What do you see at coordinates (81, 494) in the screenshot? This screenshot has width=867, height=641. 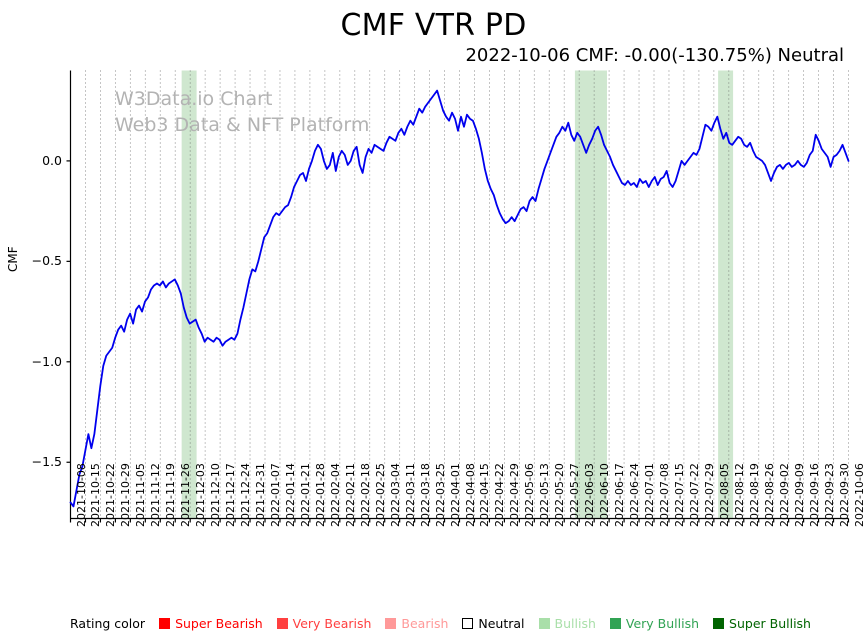 I see `x-tick-label: 2021-10-08` at bounding box center [81, 494].